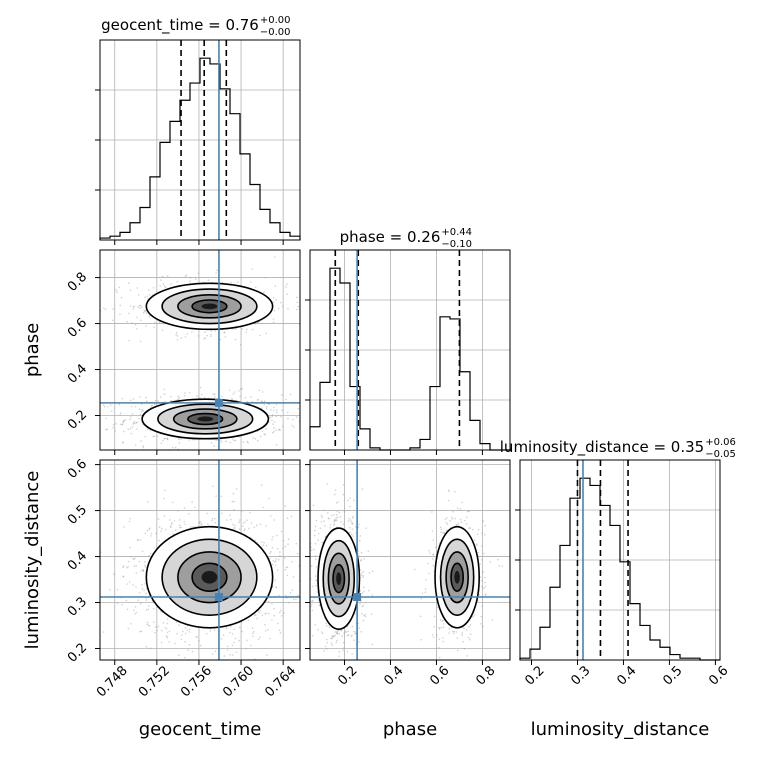 This screenshot has height=760, width=760. Describe the element at coordinates (718, 675) in the screenshot. I see `xtick-label-luminosity-distance-4: 0.6` at that location.